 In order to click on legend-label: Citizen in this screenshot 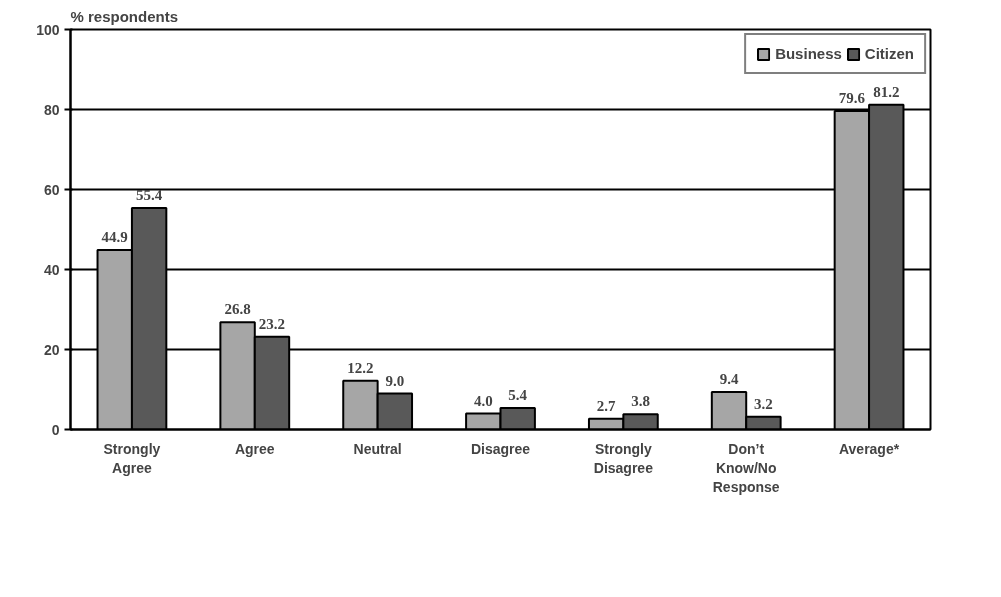, I will do `click(889, 53)`.